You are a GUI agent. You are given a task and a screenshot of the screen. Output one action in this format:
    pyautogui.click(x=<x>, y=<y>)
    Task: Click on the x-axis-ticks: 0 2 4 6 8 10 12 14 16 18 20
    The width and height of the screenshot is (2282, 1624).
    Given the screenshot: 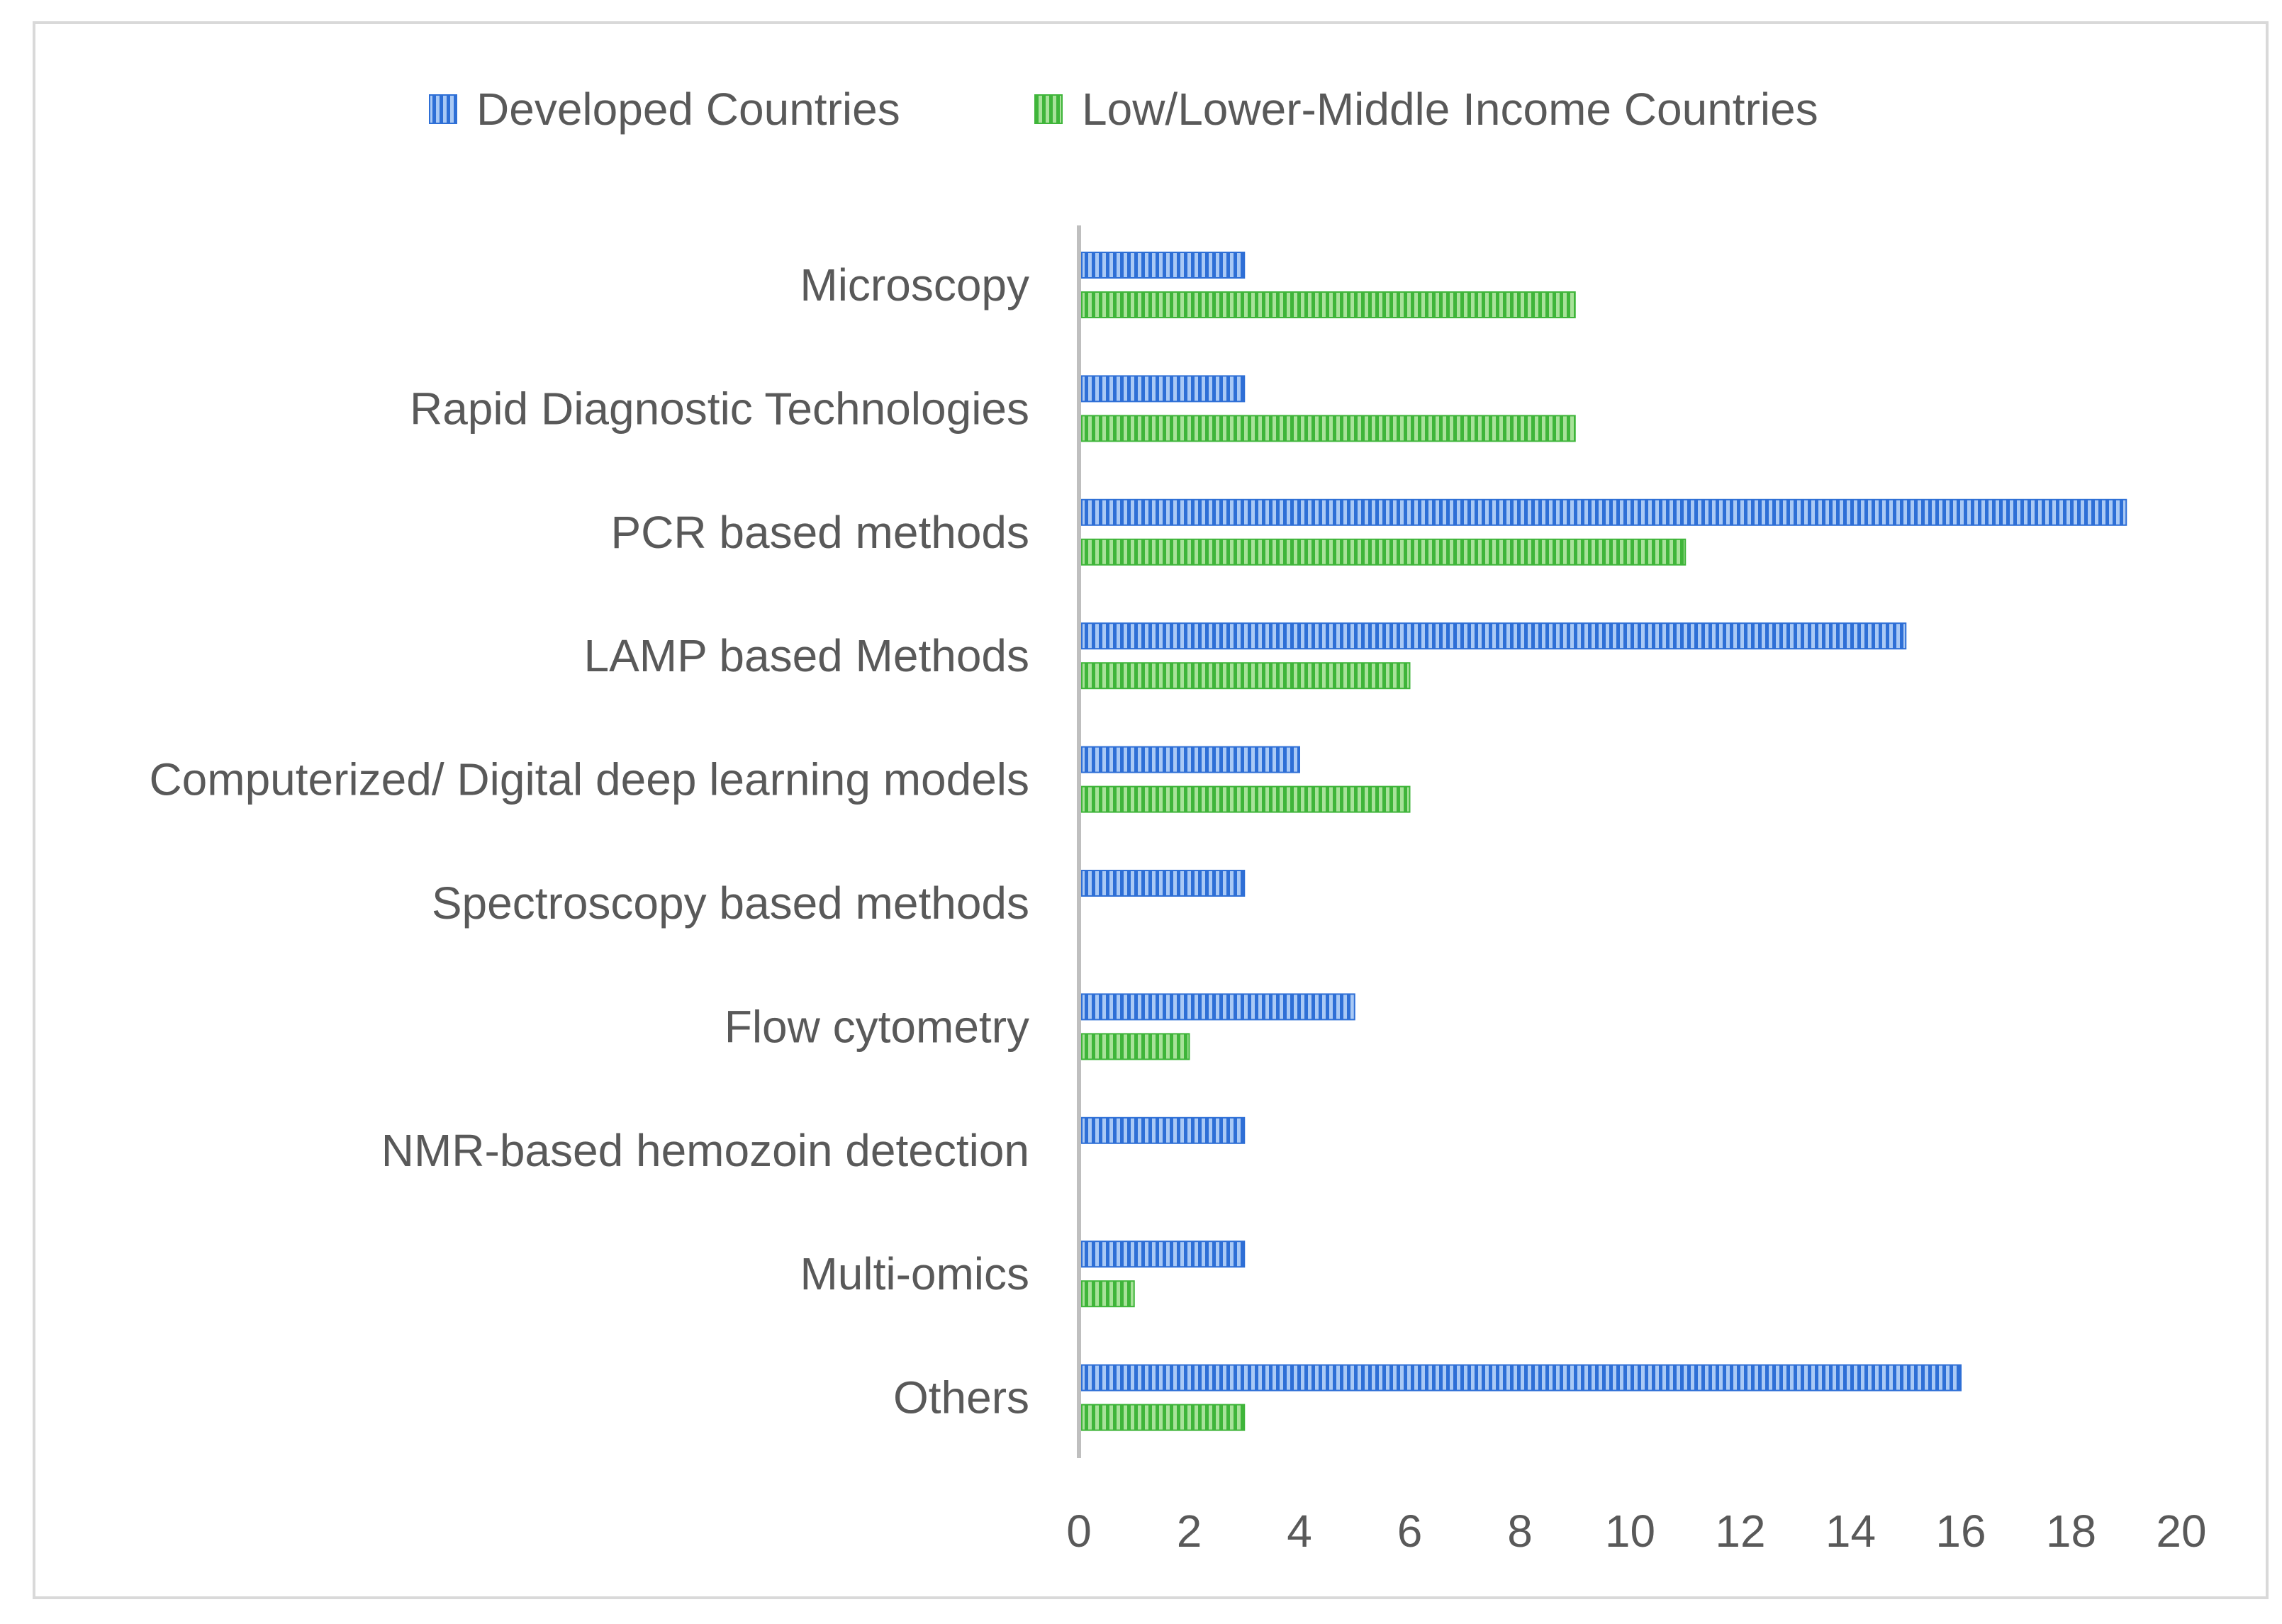 What is the action you would take?
    pyautogui.click(x=1636, y=1532)
    